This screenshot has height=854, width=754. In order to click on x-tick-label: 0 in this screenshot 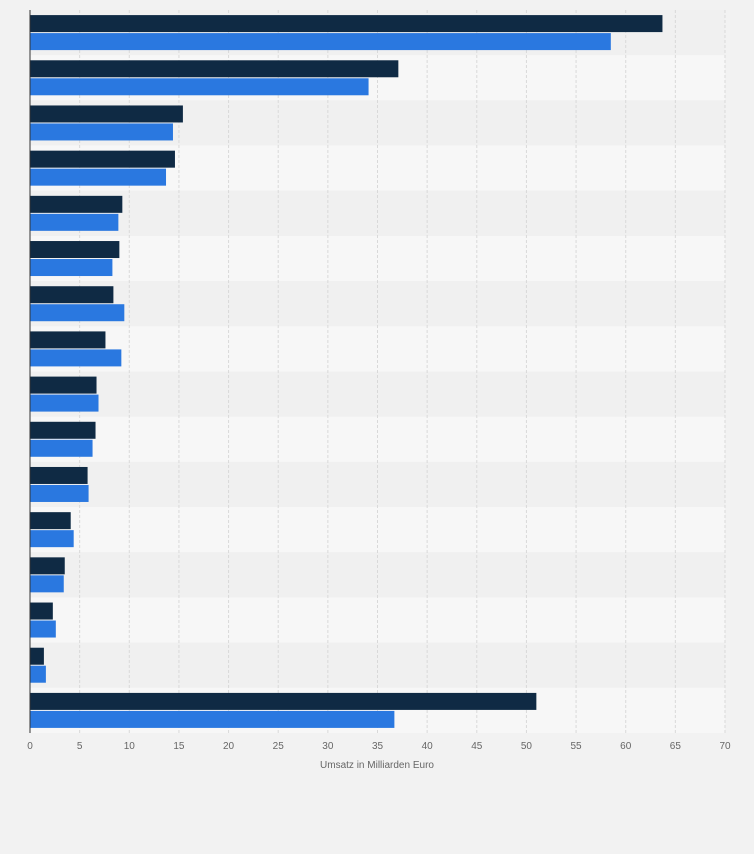, I will do `click(30, 746)`.